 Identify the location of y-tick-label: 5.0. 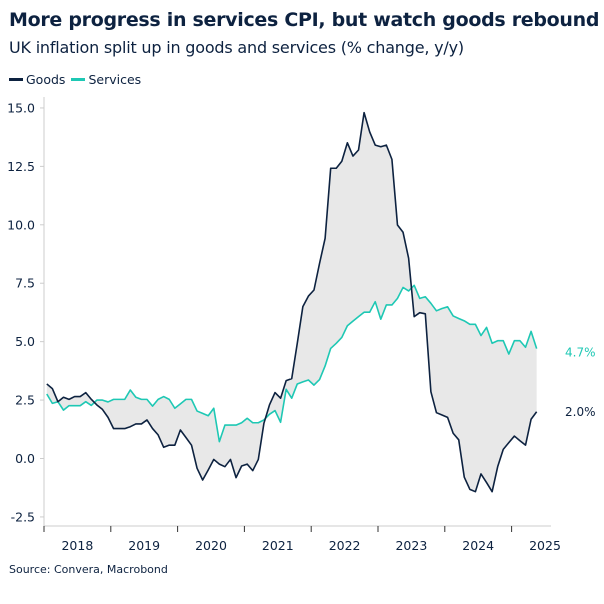
(25, 341).